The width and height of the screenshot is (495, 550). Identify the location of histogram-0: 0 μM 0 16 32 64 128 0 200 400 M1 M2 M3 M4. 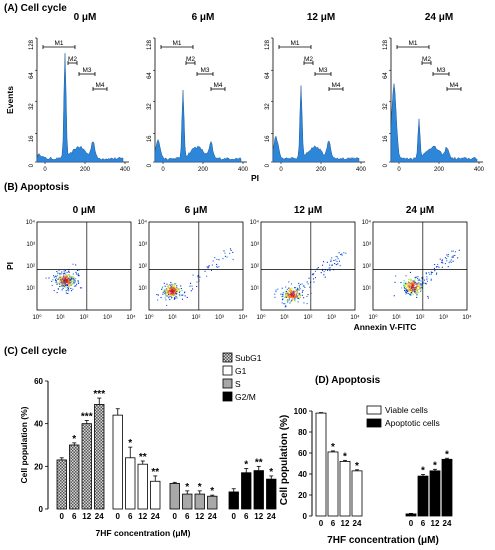
(80, 92).